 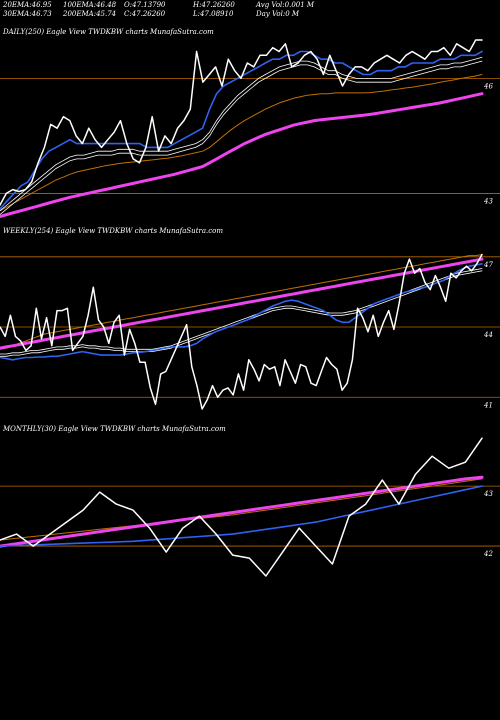 I want to click on stat-30ema: 30EMA:46.73, so click(x=27, y=14).